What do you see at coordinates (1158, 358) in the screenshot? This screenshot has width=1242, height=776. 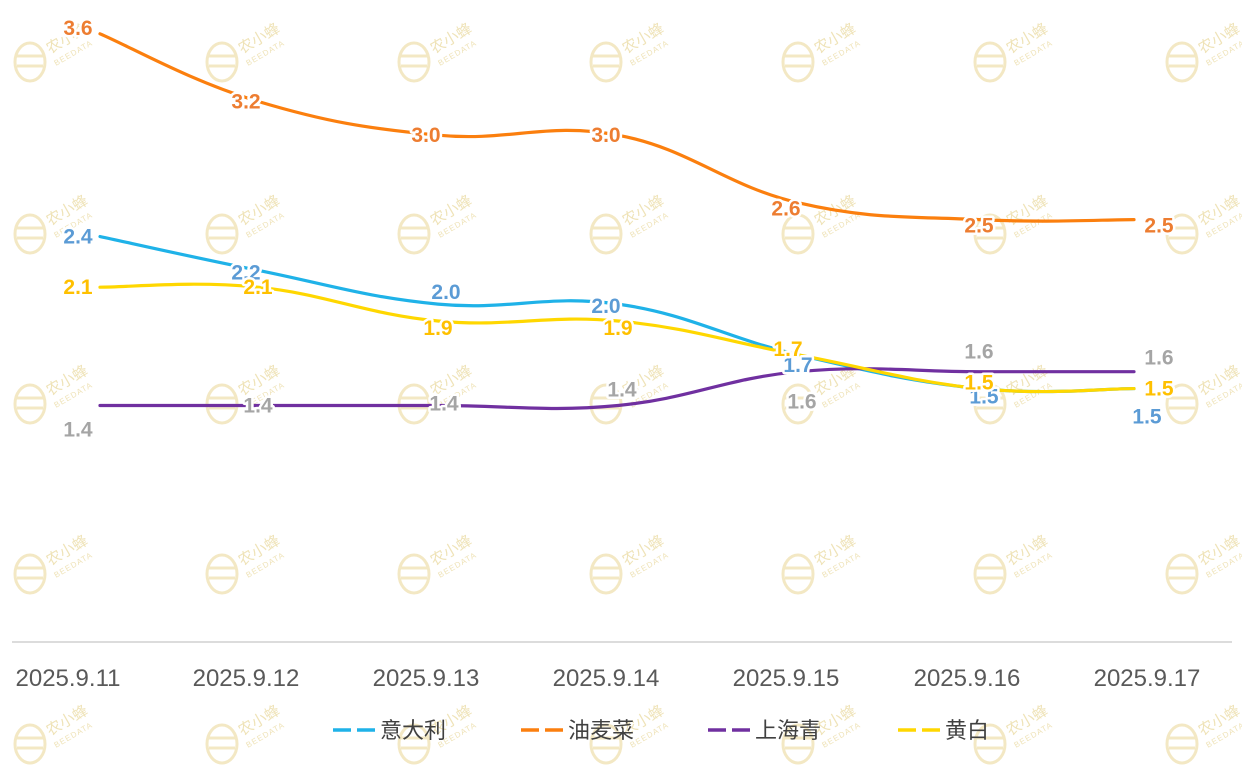 I see `data-label-2-6: 1.6` at bounding box center [1158, 358].